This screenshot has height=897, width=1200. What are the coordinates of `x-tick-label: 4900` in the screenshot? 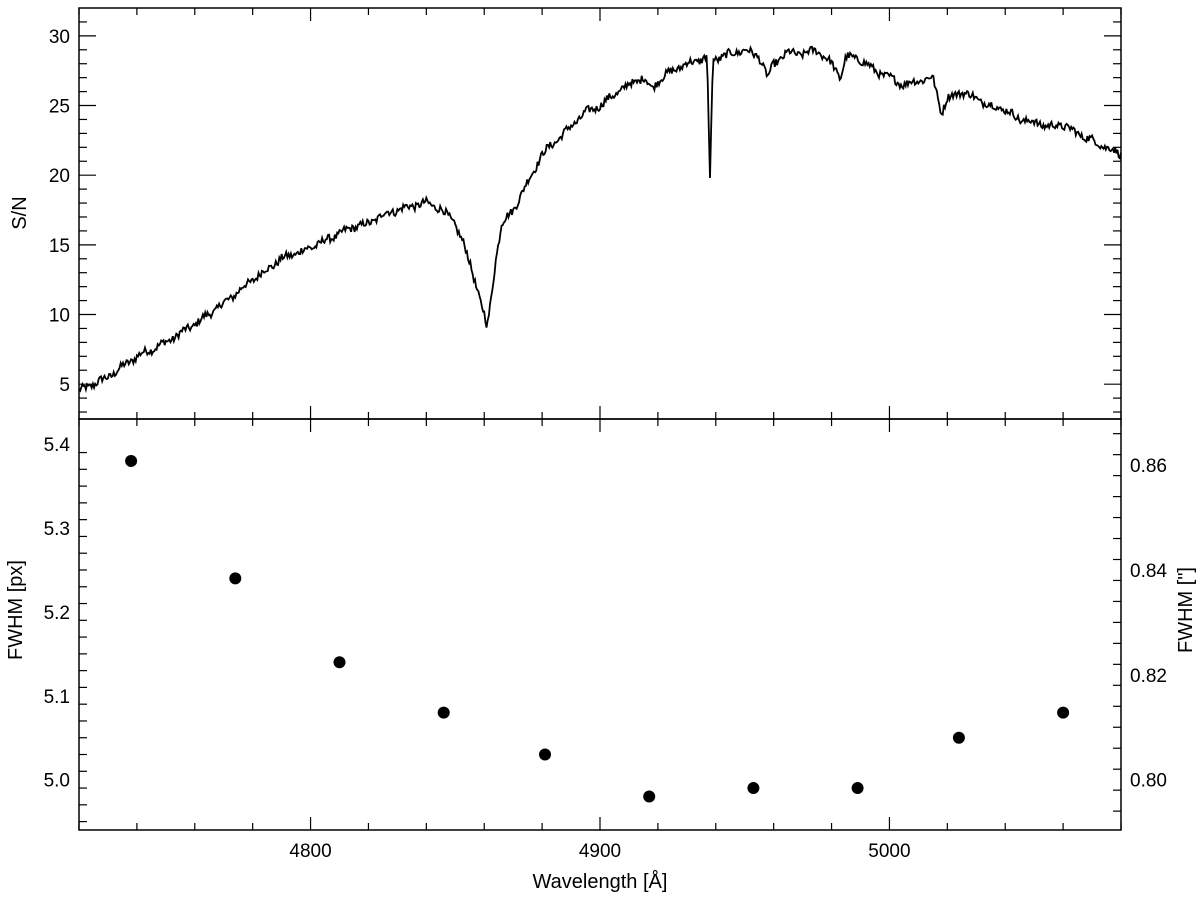 It's located at (600, 851).